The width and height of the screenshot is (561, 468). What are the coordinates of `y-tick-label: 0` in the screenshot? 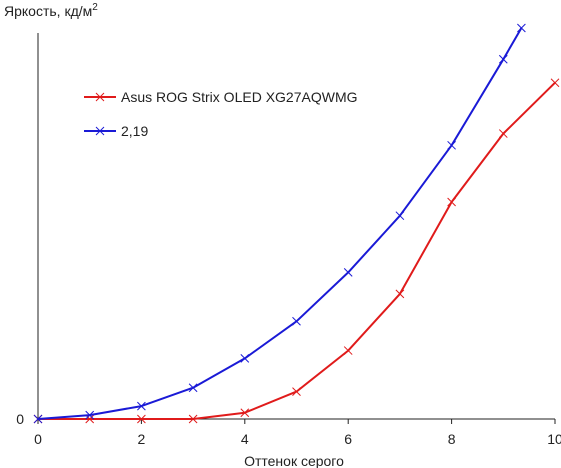 It's located at (20, 419).